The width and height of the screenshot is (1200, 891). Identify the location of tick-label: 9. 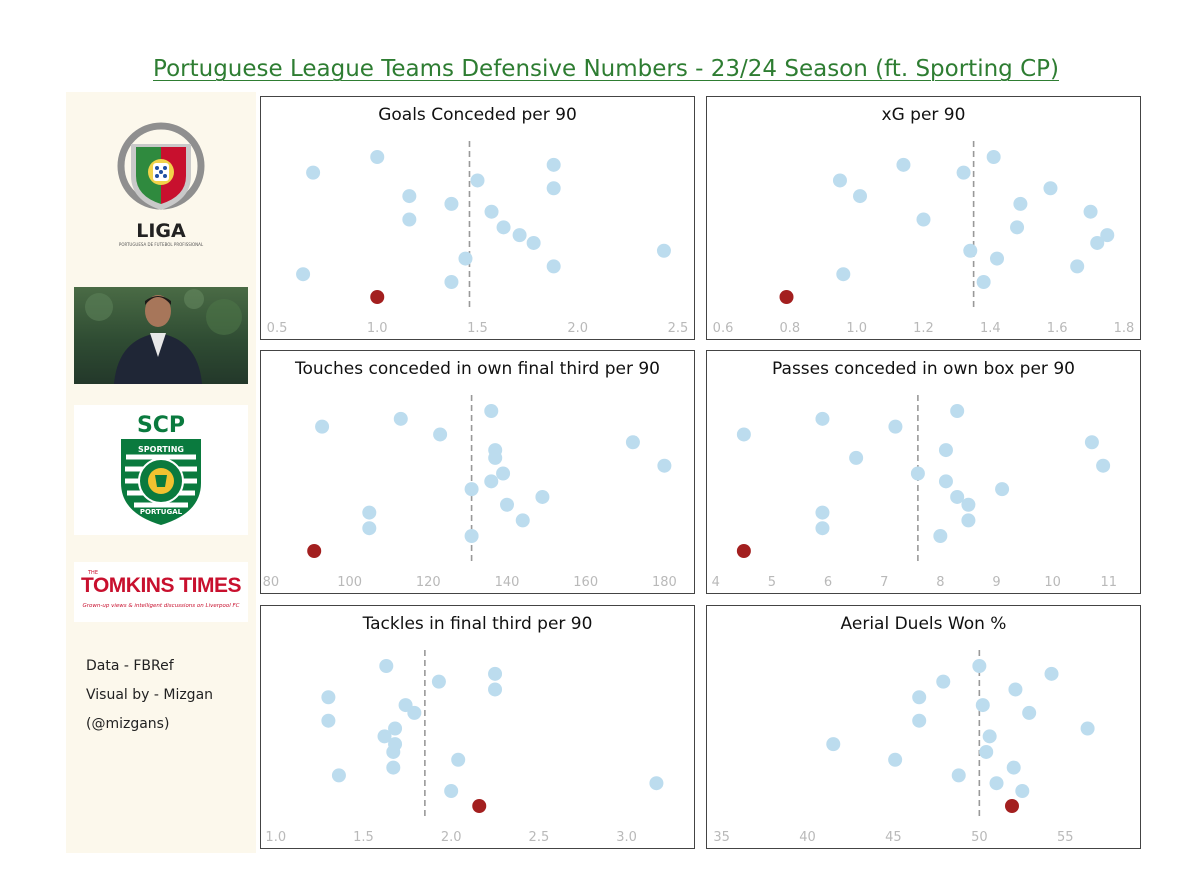
(996, 582).